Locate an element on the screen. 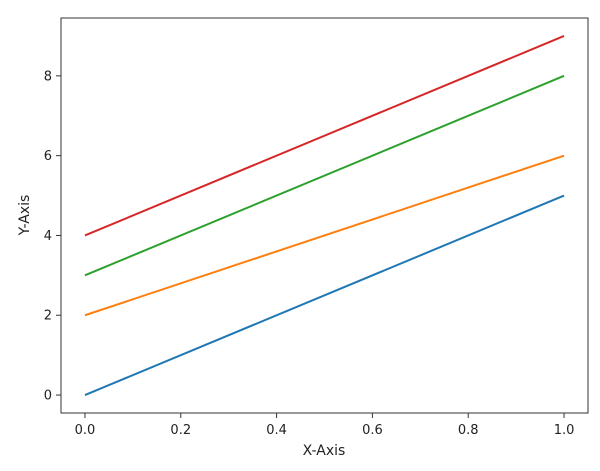 The width and height of the screenshot is (600, 471). y-tick-label: 2 is located at coordinates (48, 316).